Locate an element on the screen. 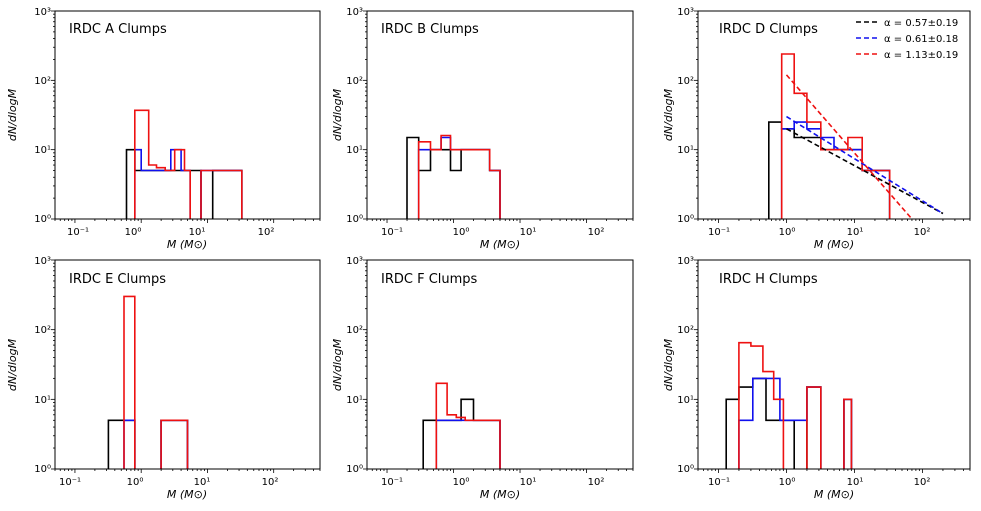 This screenshot has height=511, width=981. legend-label: α = 0.61±0.18 is located at coordinates (921, 39).